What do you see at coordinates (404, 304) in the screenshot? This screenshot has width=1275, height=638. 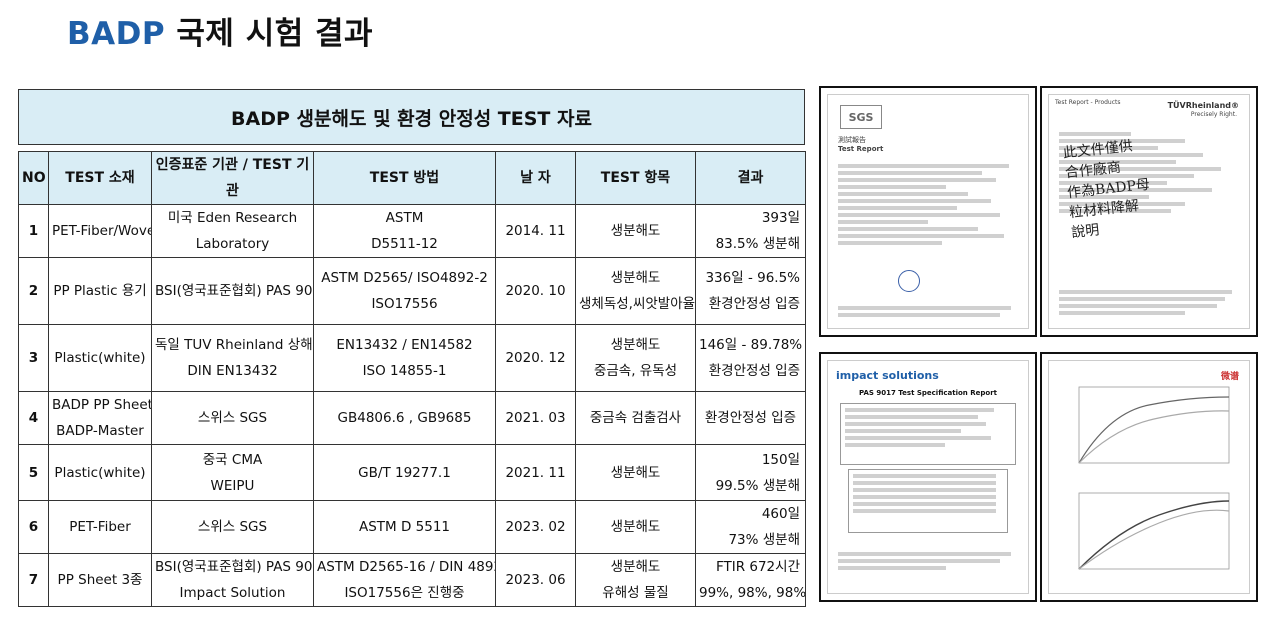 I see `test-method-cell-line: ISO17556` at bounding box center [404, 304].